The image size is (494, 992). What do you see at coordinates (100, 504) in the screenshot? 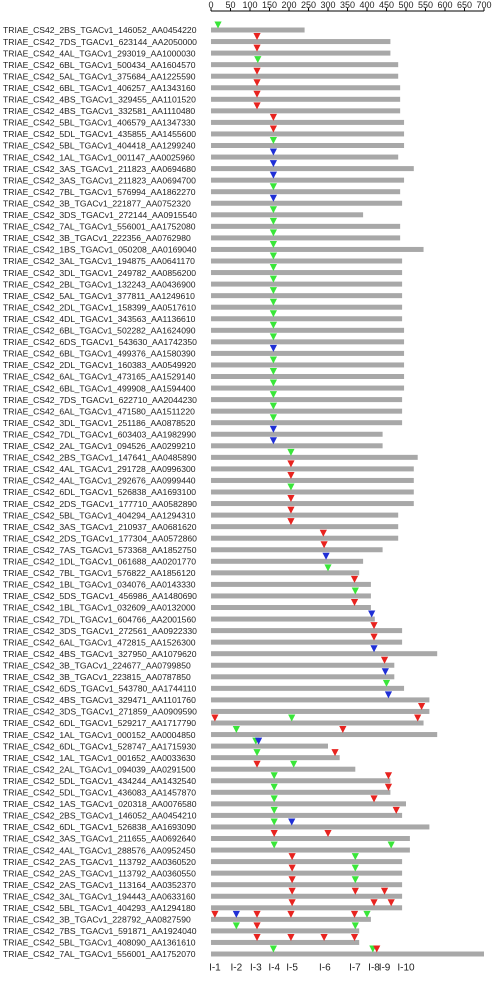
I see `gene-id-label: TRIAE_CS42_2DS_TGACv1_177710_AA0582890` at bounding box center [100, 504].